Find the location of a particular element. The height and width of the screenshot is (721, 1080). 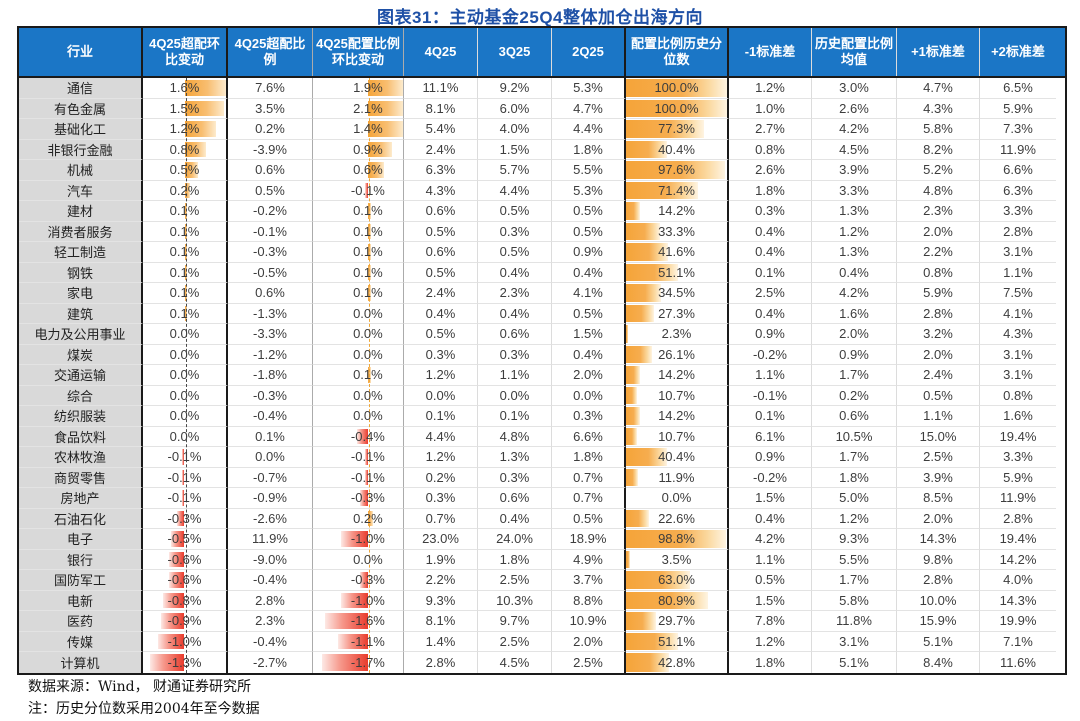

change-bar-cell: 0.0% is located at coordinates (358, 559).